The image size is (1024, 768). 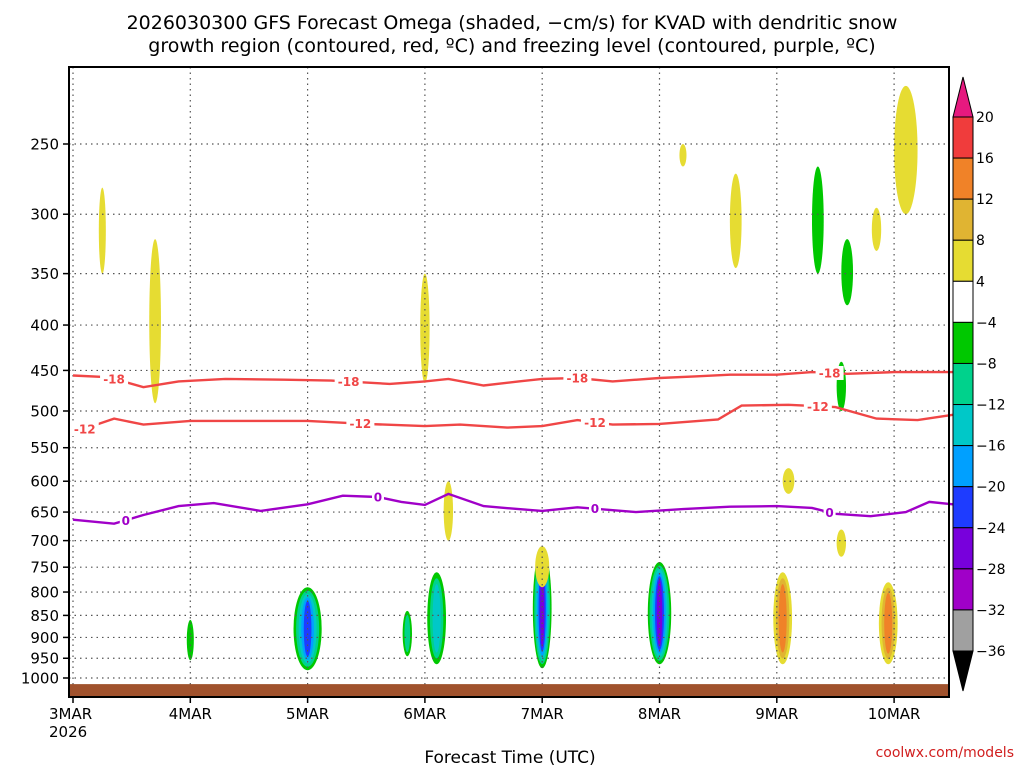 I want to click on colorbar-bottom-arrow, so click(x=963, y=671).